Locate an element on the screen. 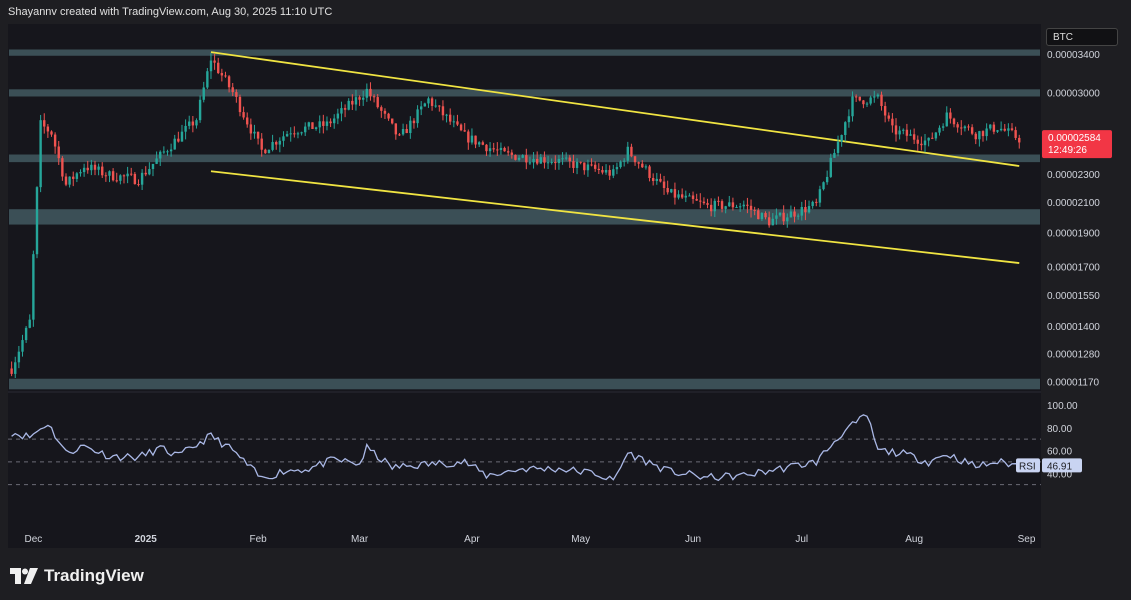 Image resolution: width=1131 pixels, height=600 pixels. price-tick-label: 0.00001280 is located at coordinates (1073, 355).